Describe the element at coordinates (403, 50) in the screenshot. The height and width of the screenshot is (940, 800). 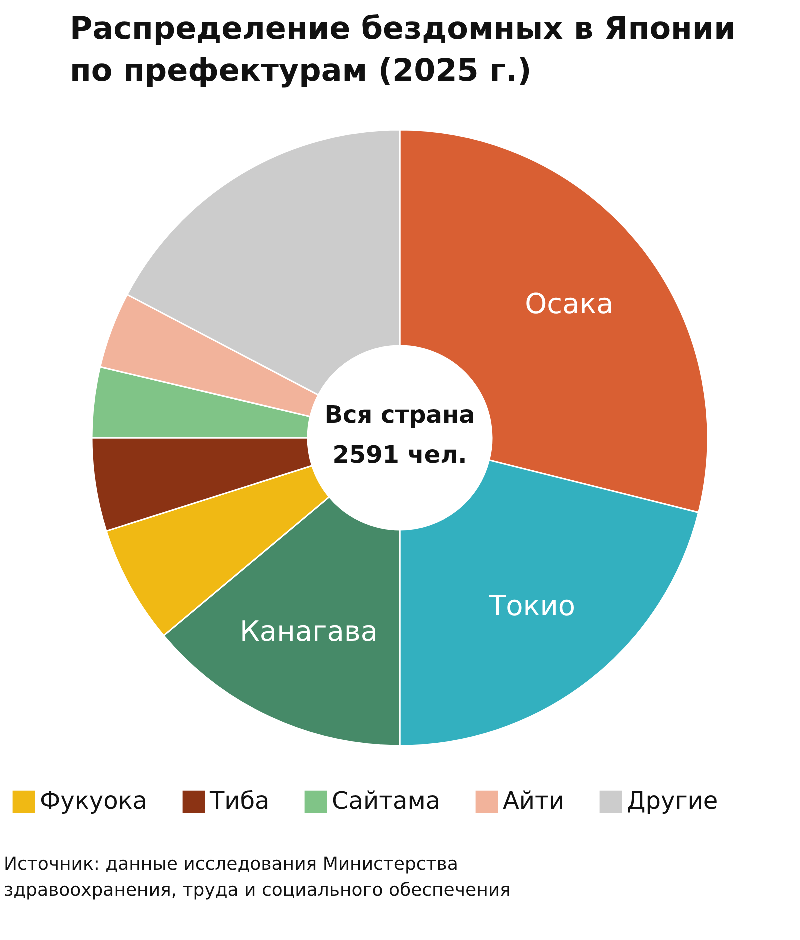
I see `chart-title: Распределение бездомных в Японии по префектурам (2025 г.)` at that location.